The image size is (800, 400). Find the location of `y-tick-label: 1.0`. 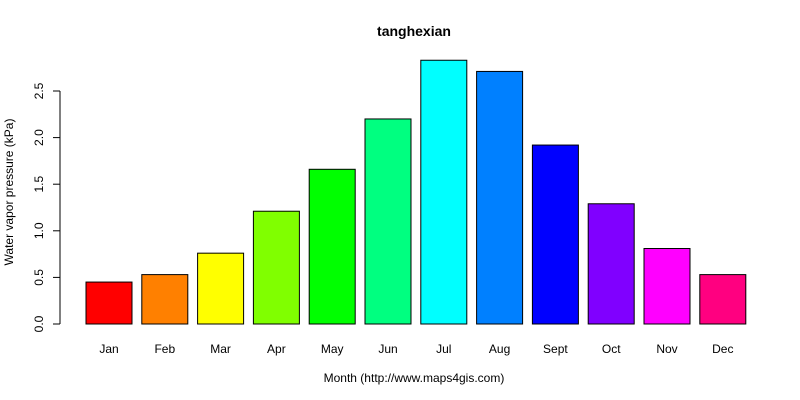

y-tick-label: 1.0 is located at coordinates (39, 230).